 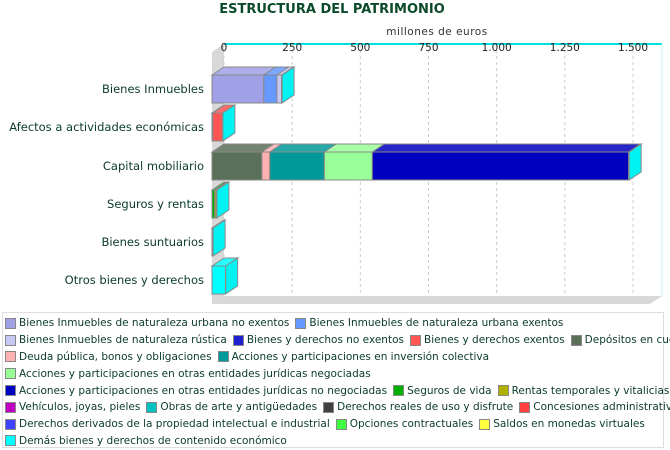 I want to click on legend-label: Depósitos en cuenta, so click(x=627, y=340).